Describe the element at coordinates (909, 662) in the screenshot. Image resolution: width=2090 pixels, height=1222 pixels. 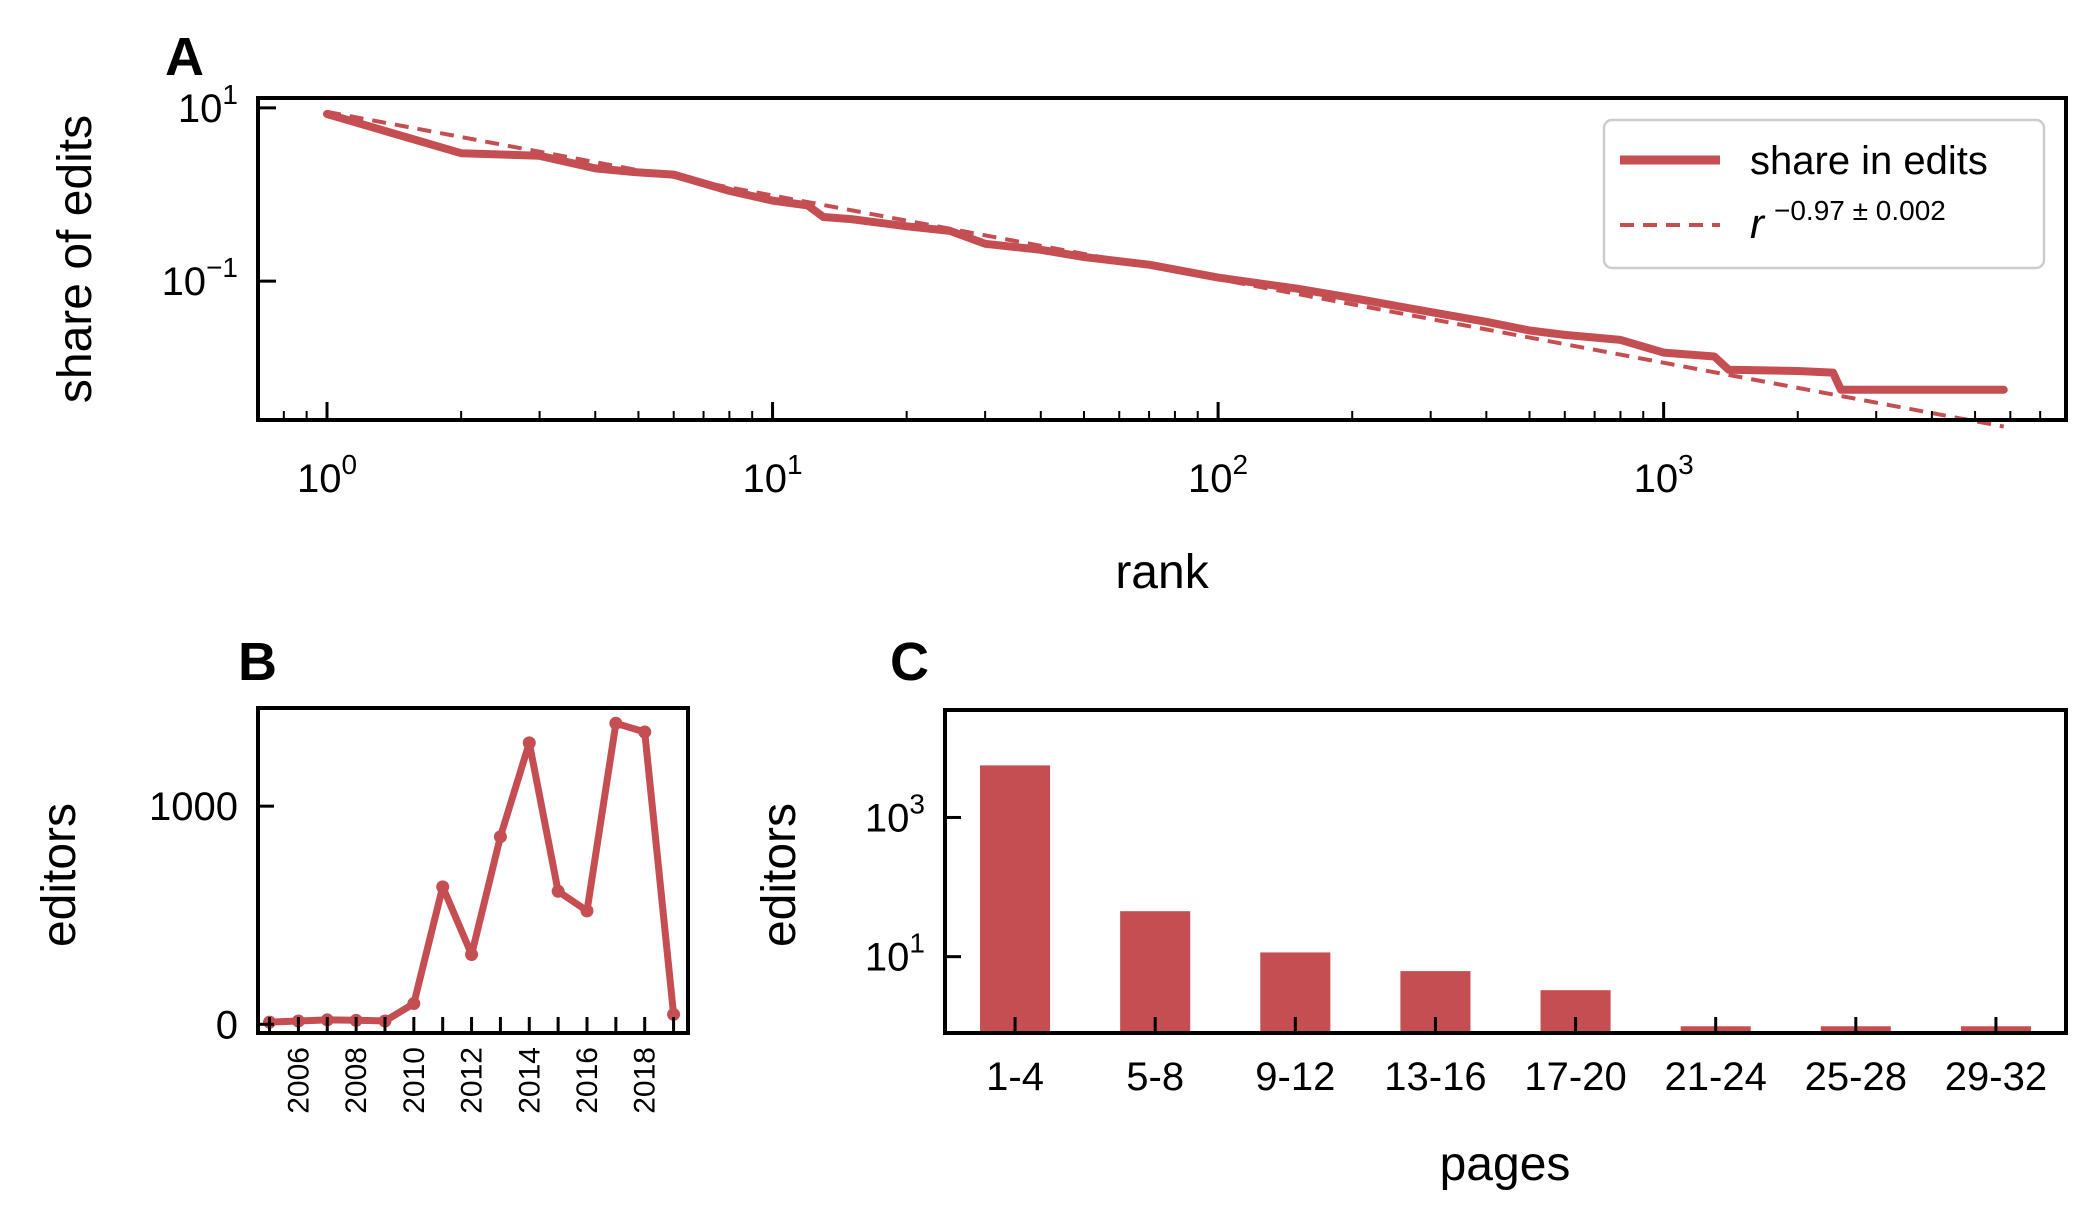
I see `panel-letter-c: C` at that location.